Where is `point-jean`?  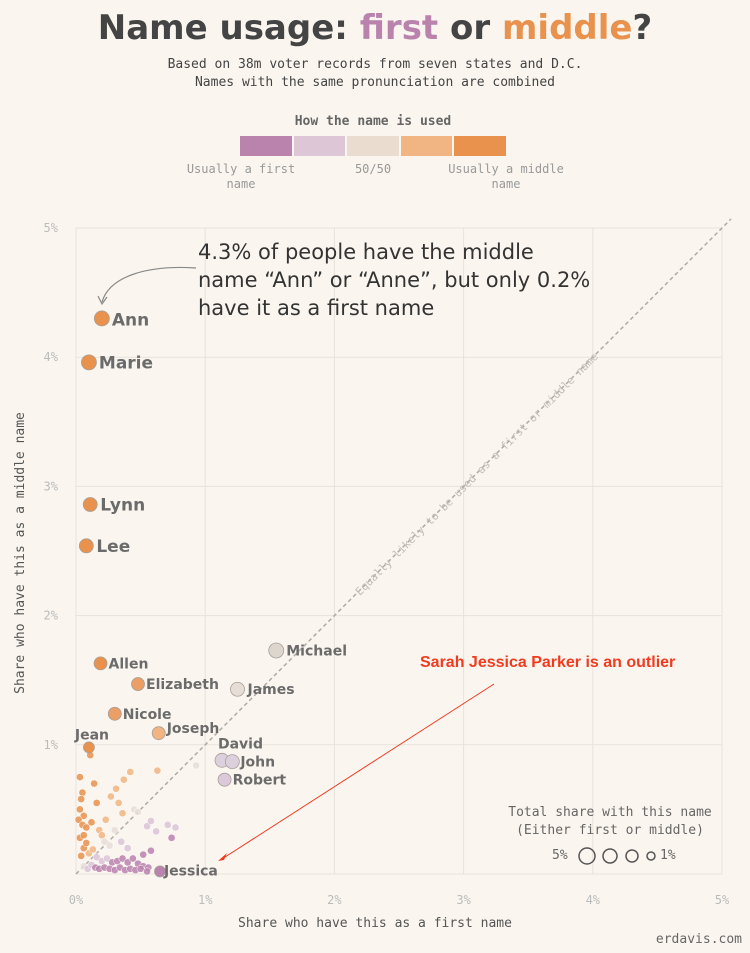 point-jean is located at coordinates (89, 747).